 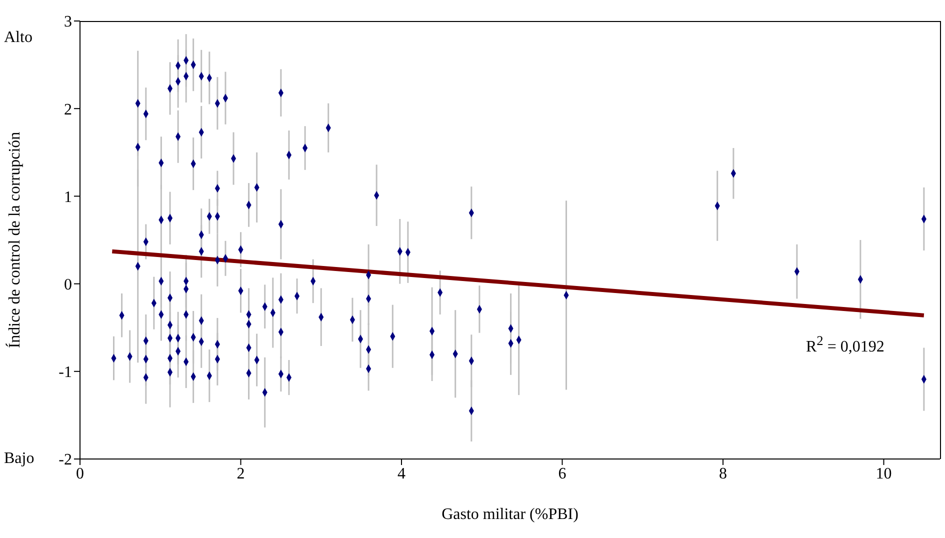 What do you see at coordinates (18, 38) in the screenshot?
I see `text: Alto` at bounding box center [18, 38].